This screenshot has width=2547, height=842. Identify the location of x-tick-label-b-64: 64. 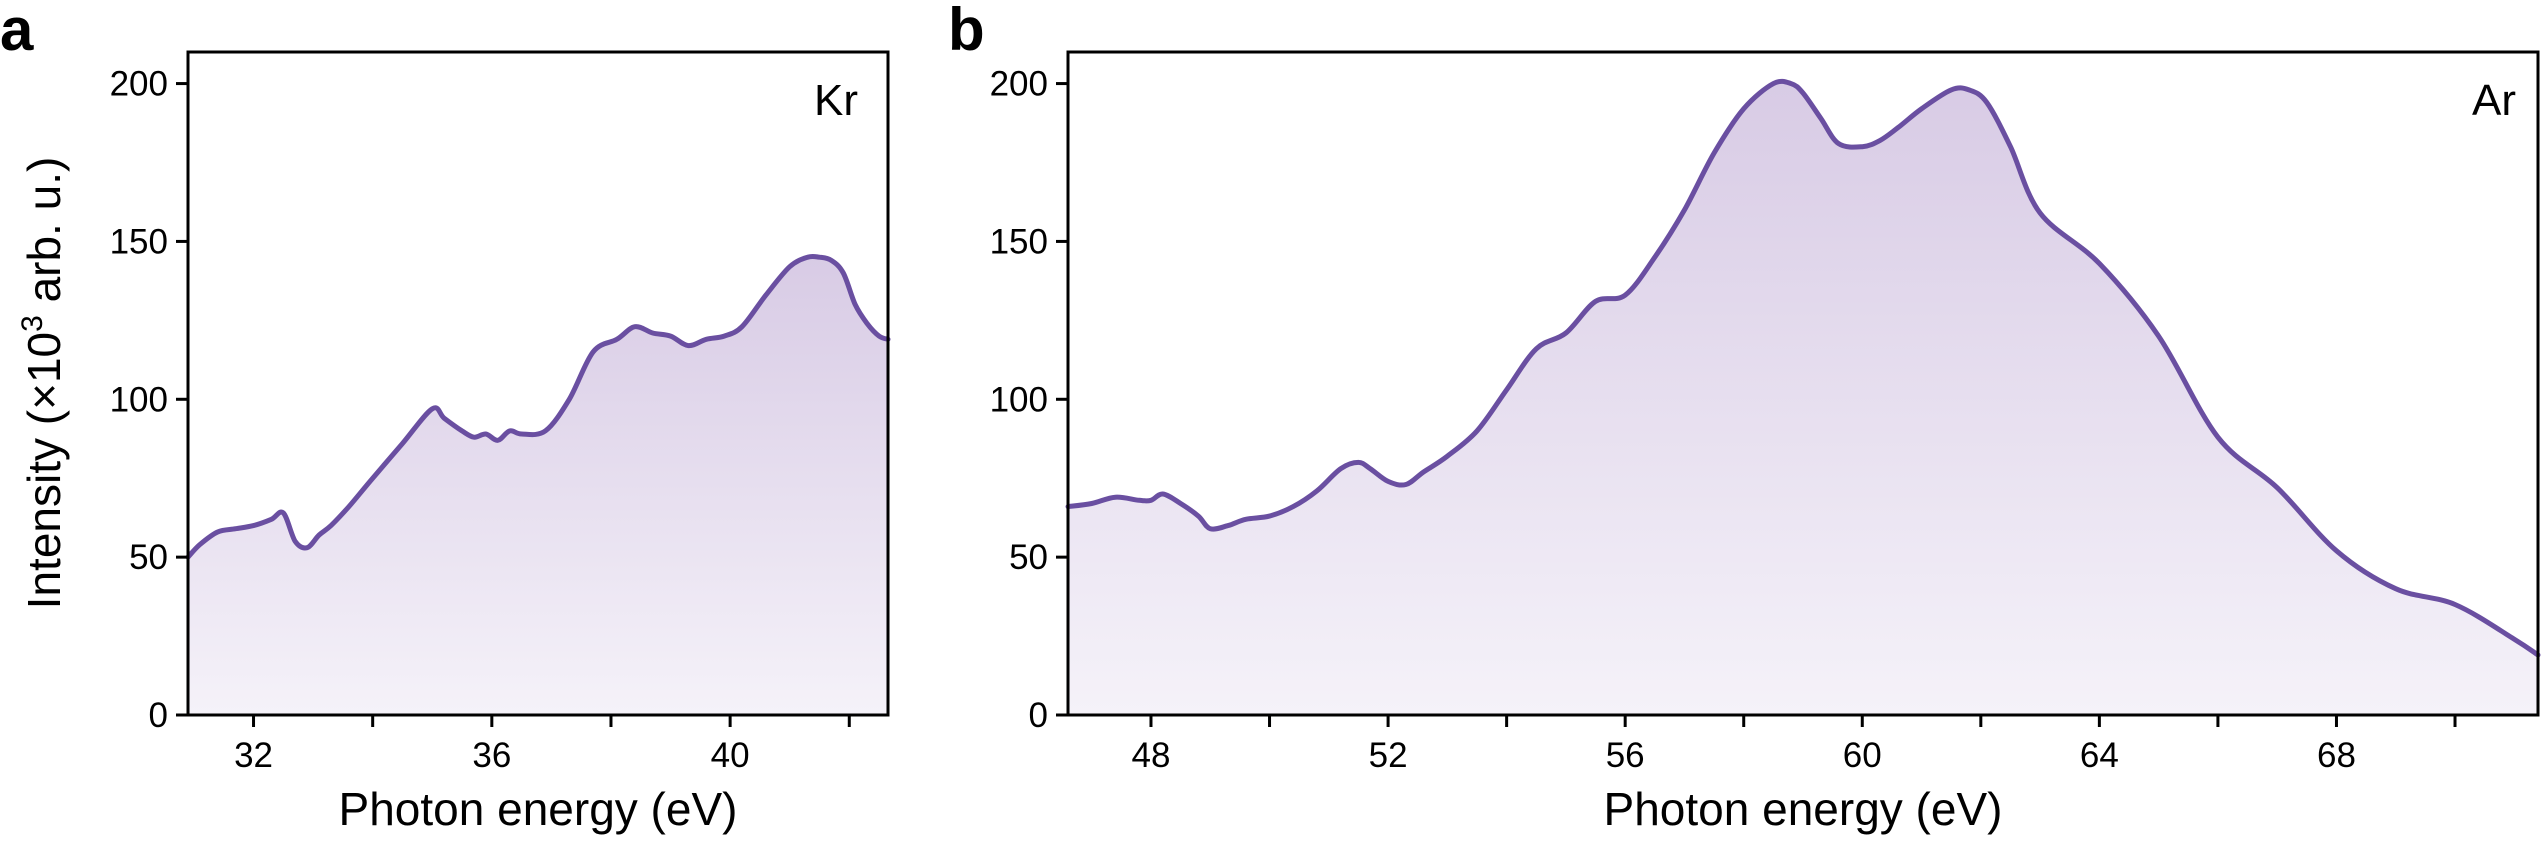
(2099, 755).